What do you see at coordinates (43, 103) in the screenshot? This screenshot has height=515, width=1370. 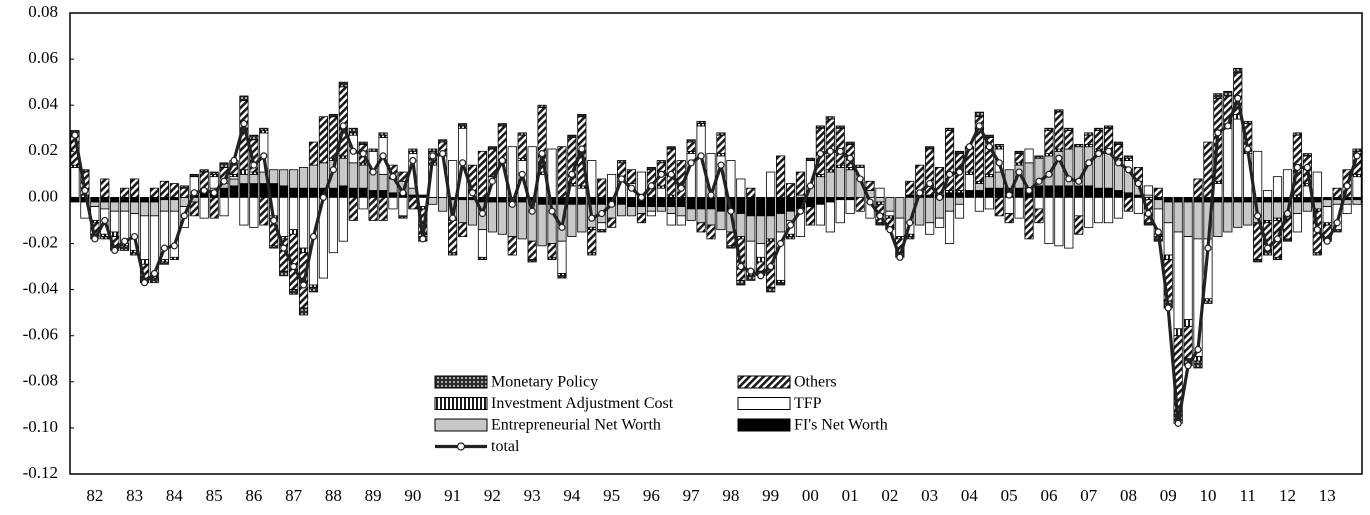 I see `y-tick-label: 0.04` at bounding box center [43, 103].